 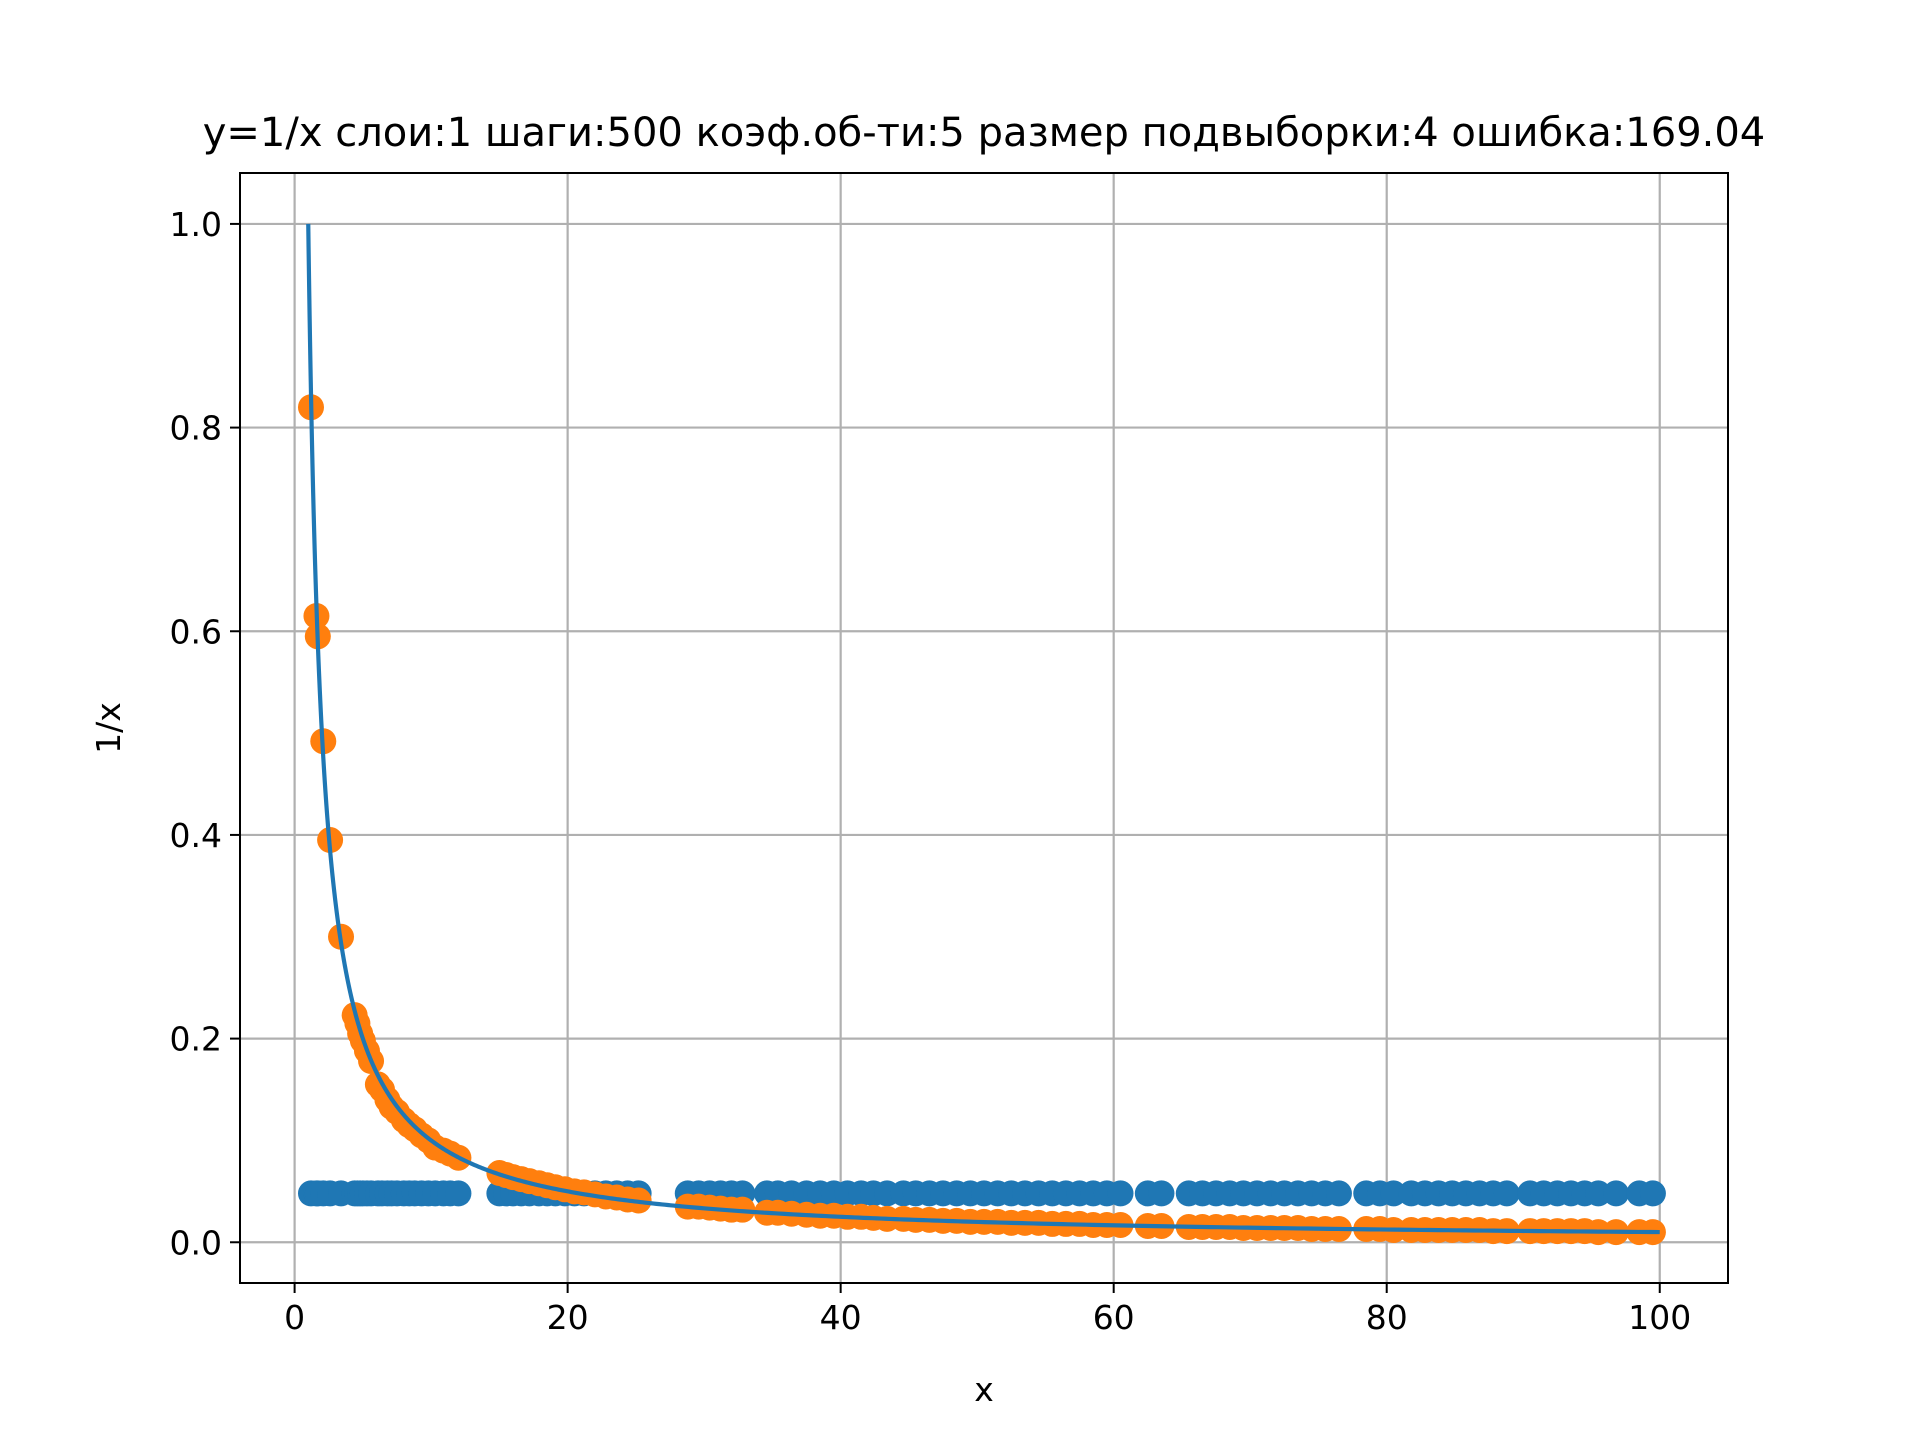 What do you see at coordinates (984, 1389) in the screenshot?
I see `x-axis-label: x` at bounding box center [984, 1389].